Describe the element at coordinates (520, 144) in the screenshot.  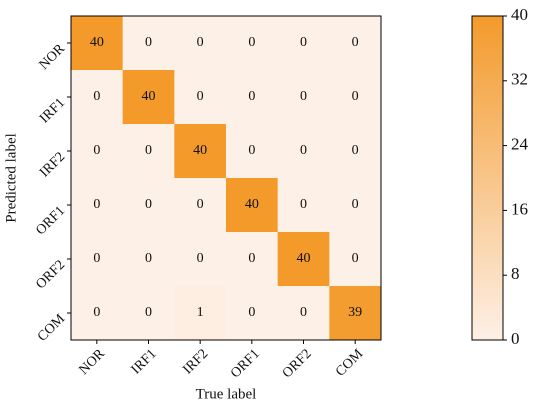
I see `colorbar-tick-label: 24` at that location.